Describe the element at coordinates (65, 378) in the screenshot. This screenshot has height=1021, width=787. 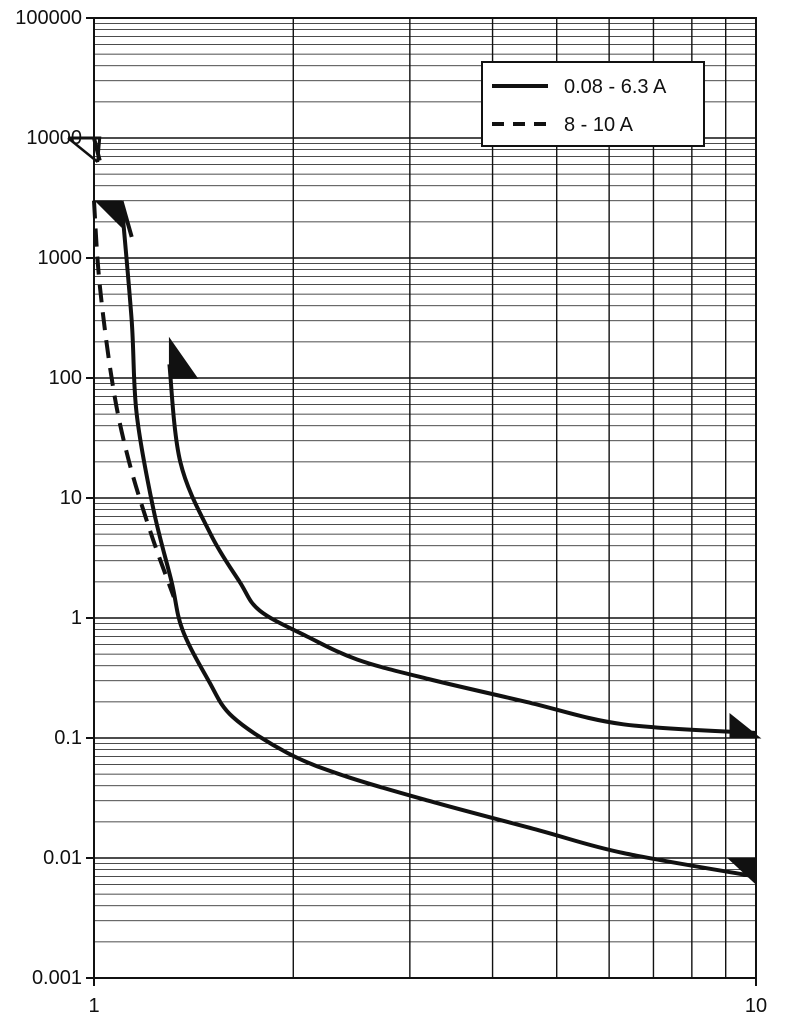
I see `y-tick-label: 100` at that location.